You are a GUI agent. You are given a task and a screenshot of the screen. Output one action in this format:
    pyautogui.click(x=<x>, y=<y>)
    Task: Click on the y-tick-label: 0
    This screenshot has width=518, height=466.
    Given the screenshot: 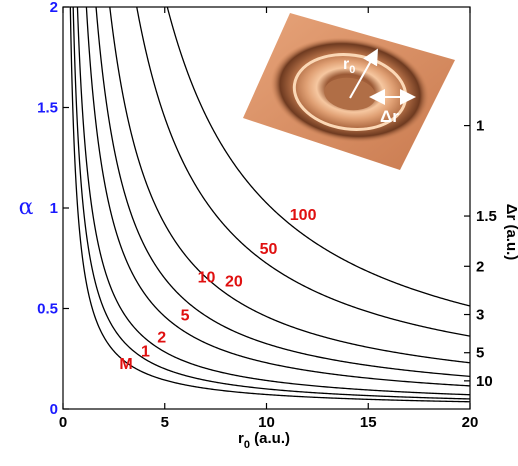 What is the action you would take?
    pyautogui.click(x=54, y=409)
    